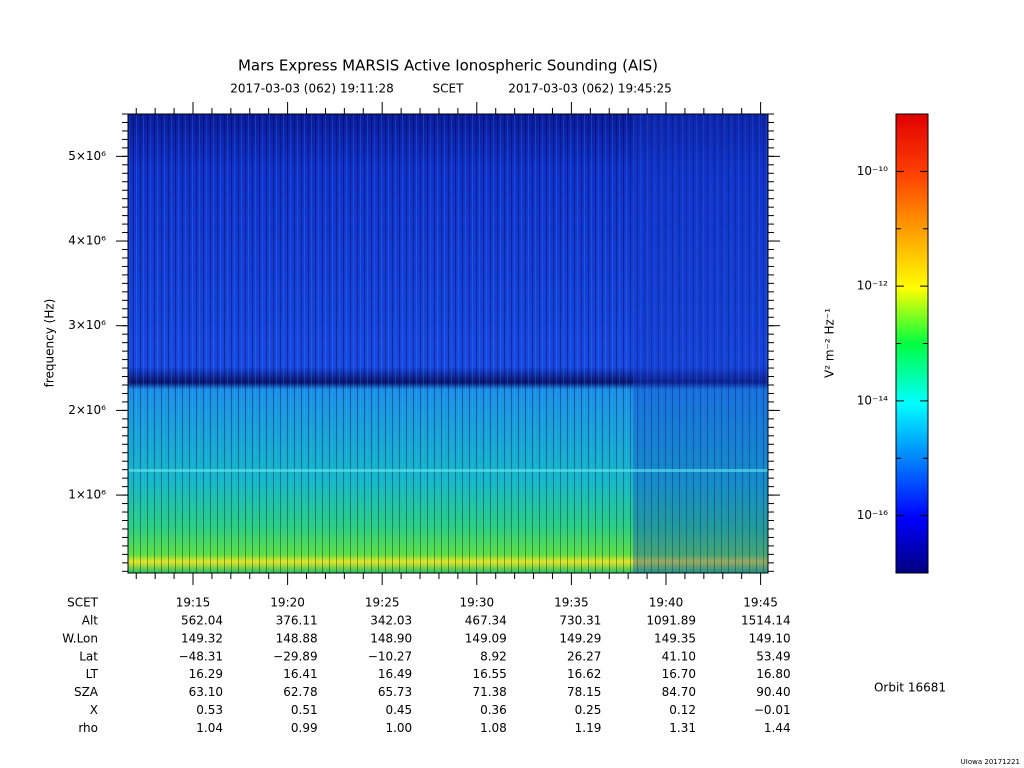 The height and width of the screenshot is (768, 1024). What do you see at coordinates (489, 692) in the screenshot?
I see `table-cell: 71.38` at bounding box center [489, 692].